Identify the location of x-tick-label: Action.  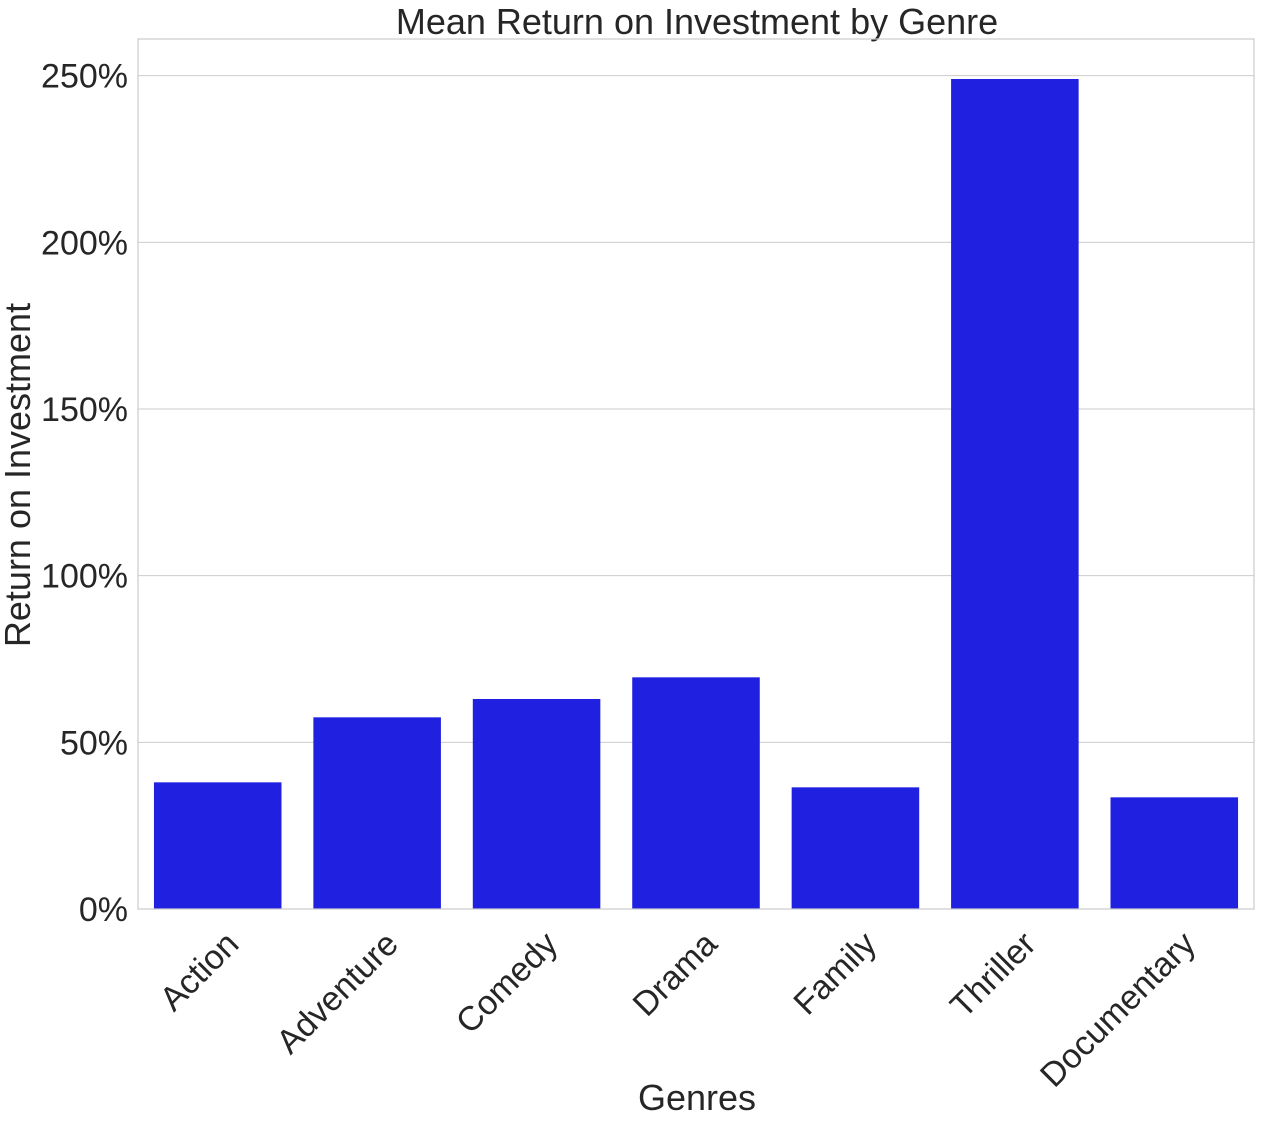
(200, 972).